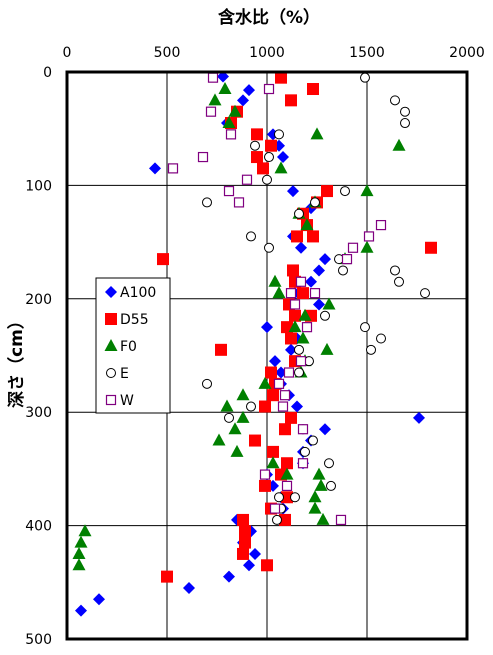 Image resolution: width=493 pixels, height=655 pixels. What do you see at coordinates (269, 17) in the screenshot?
I see `x-axis-title: 含水比（%）` at bounding box center [269, 17].